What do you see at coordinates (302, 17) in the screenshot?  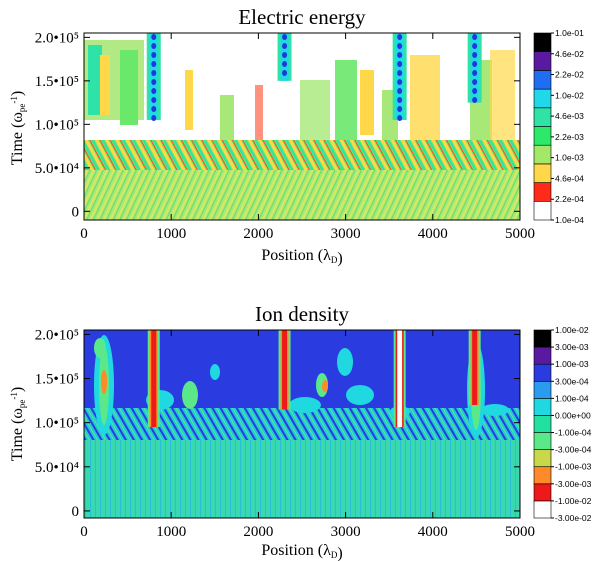 I see `chart-title: Electric energy` at bounding box center [302, 17].